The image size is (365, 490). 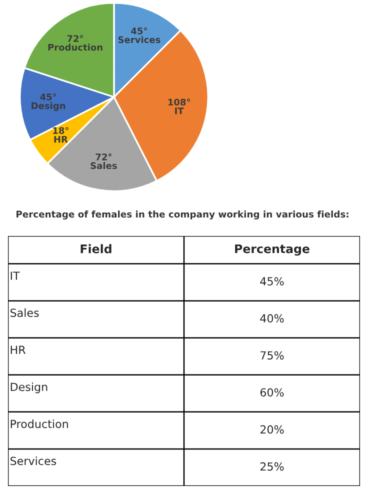 I want to click on text: 40%, so click(x=272, y=318).